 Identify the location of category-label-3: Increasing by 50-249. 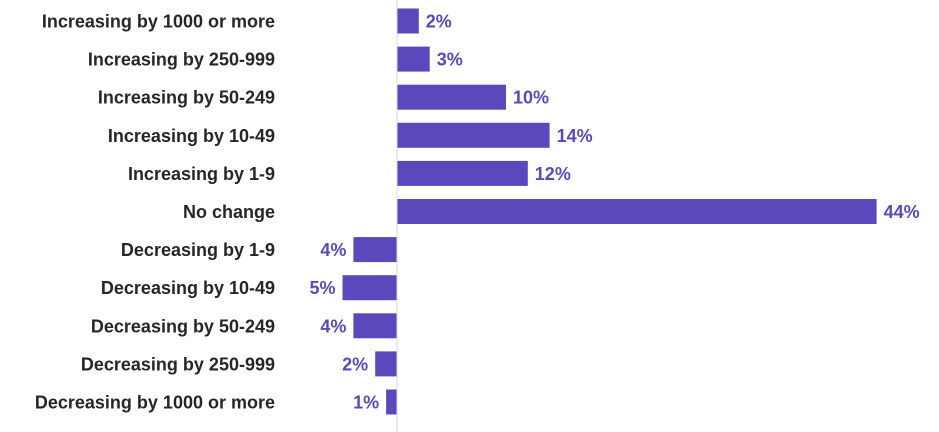
(186, 98).